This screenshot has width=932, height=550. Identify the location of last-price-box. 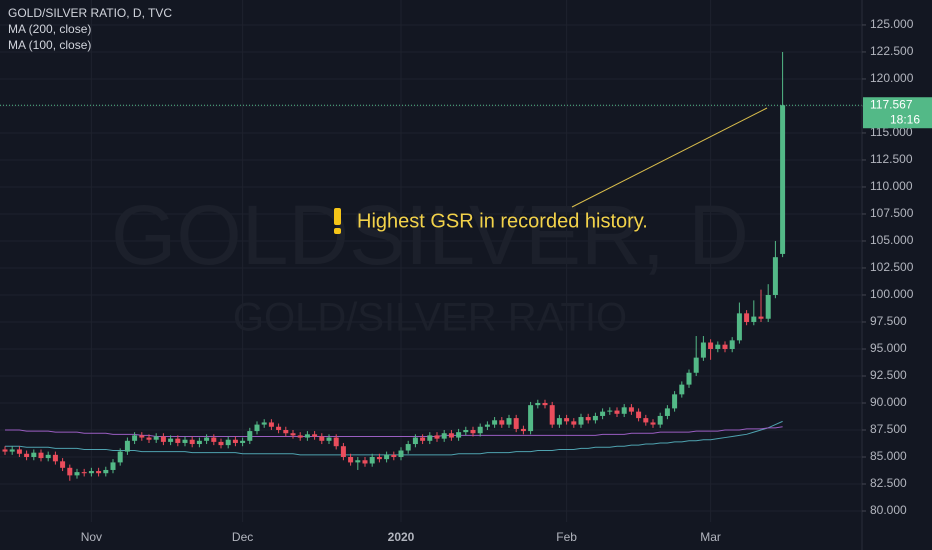
(897, 113).